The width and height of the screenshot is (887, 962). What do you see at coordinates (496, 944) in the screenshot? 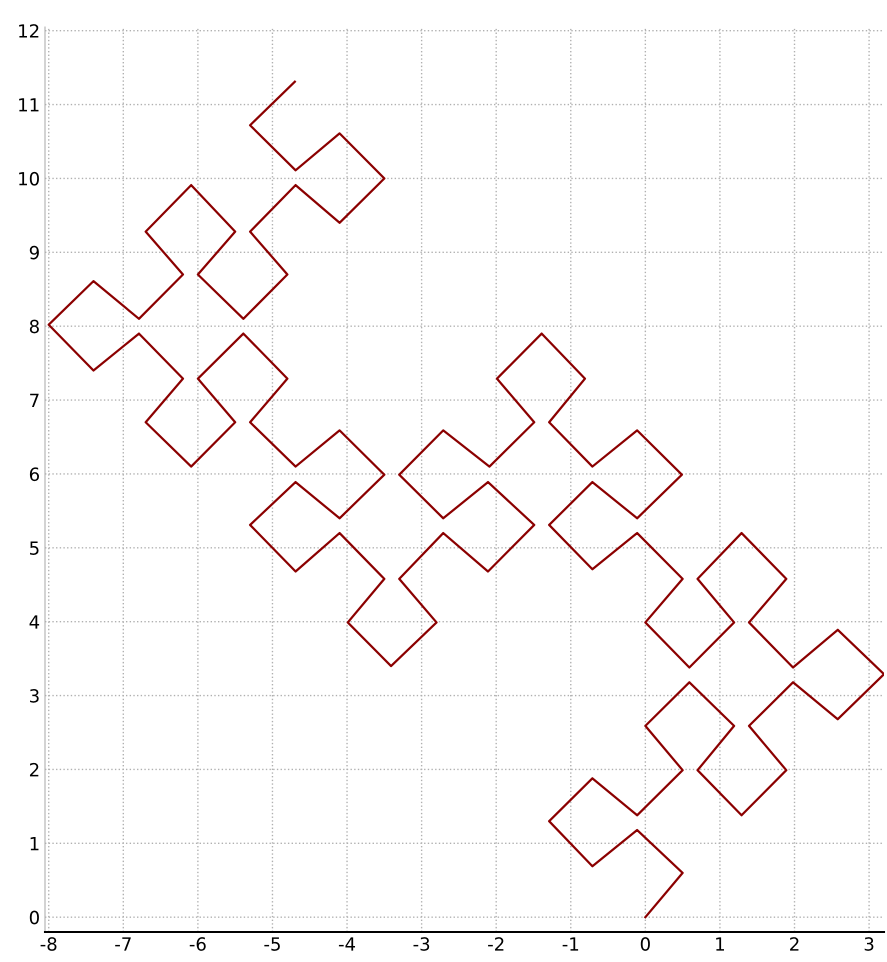
I see `x-tick-label: -2` at bounding box center [496, 944].